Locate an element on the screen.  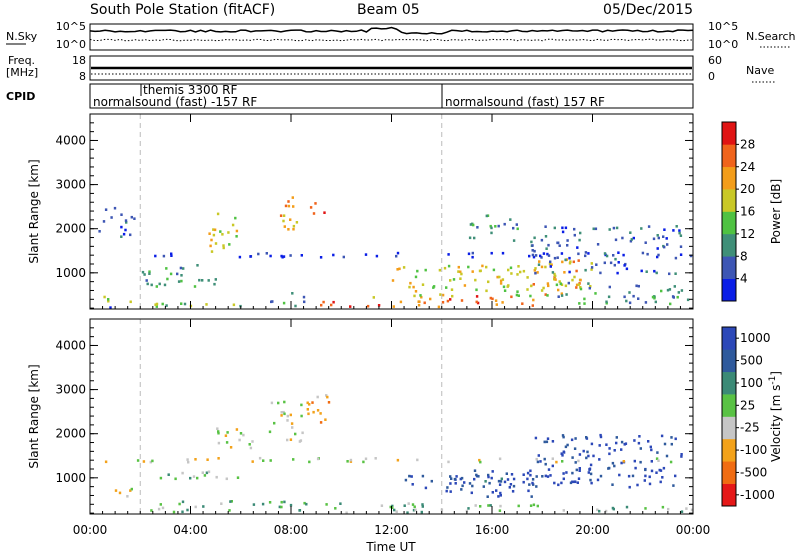
x-tick-label: 00:00 is located at coordinates (90, 530).